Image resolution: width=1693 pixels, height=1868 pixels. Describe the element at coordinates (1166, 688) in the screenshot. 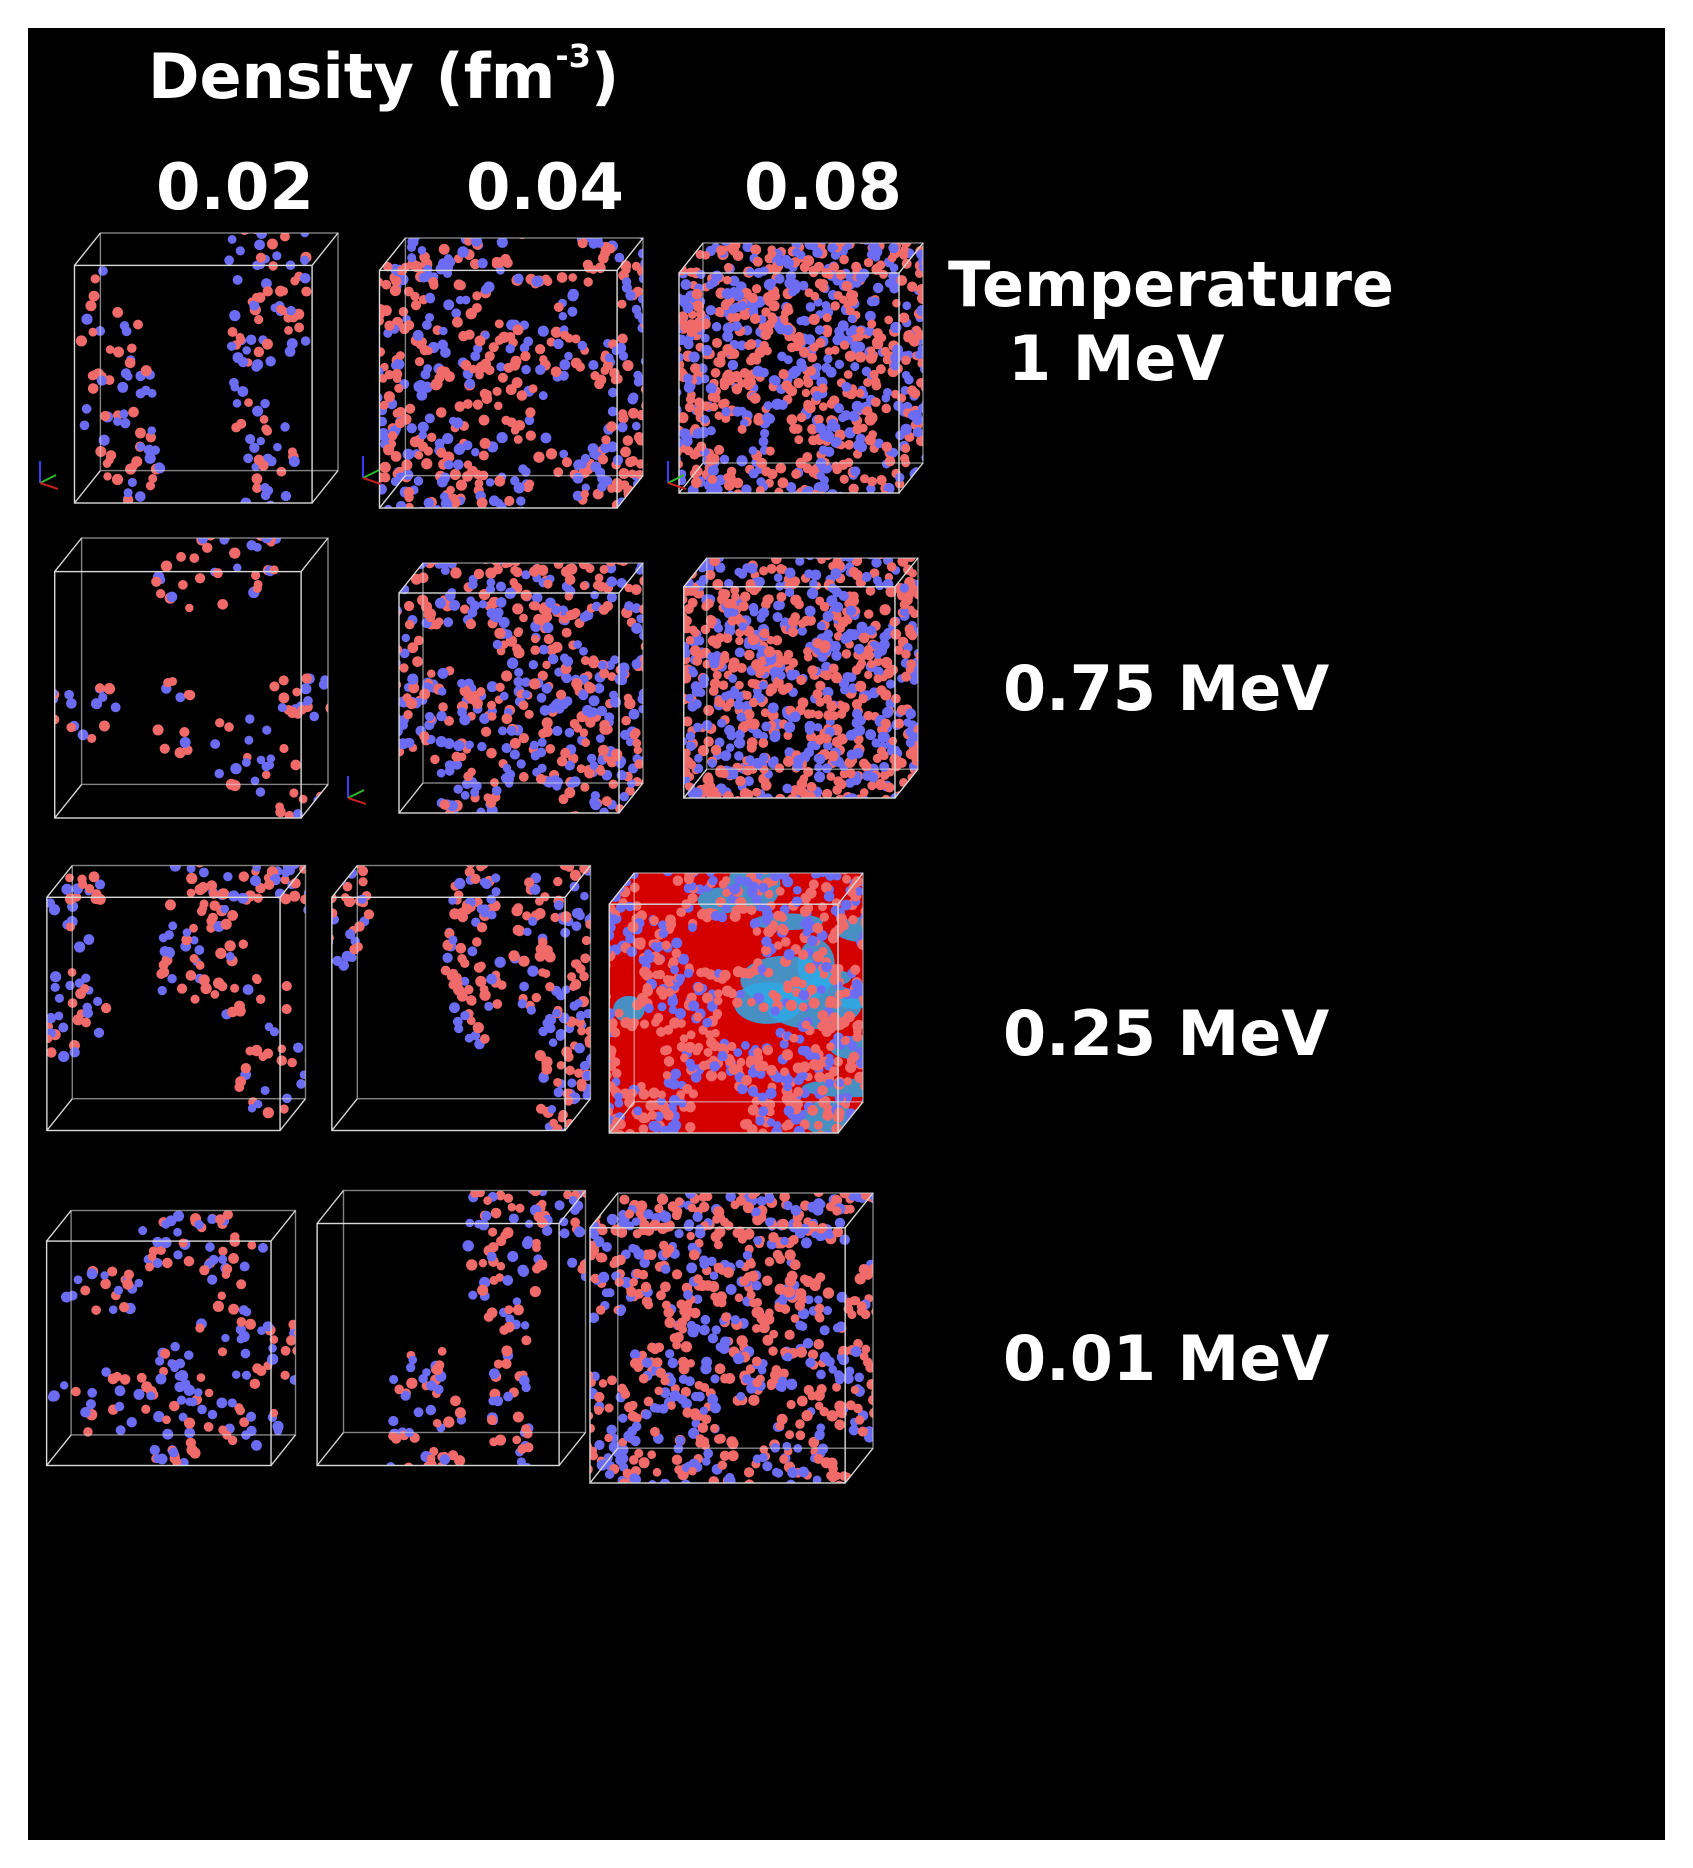

I see `temperature-label-0-75mev: 0.75 MeV` at that location.